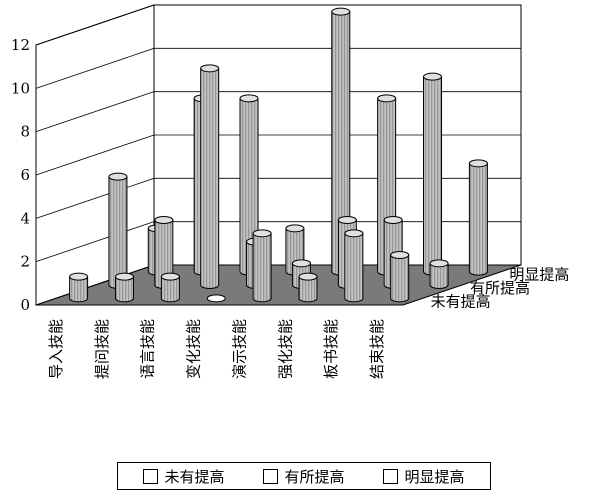 The width and height of the screenshot is (607, 496). I want to click on y-tick-label: 12, so click(20, 45).